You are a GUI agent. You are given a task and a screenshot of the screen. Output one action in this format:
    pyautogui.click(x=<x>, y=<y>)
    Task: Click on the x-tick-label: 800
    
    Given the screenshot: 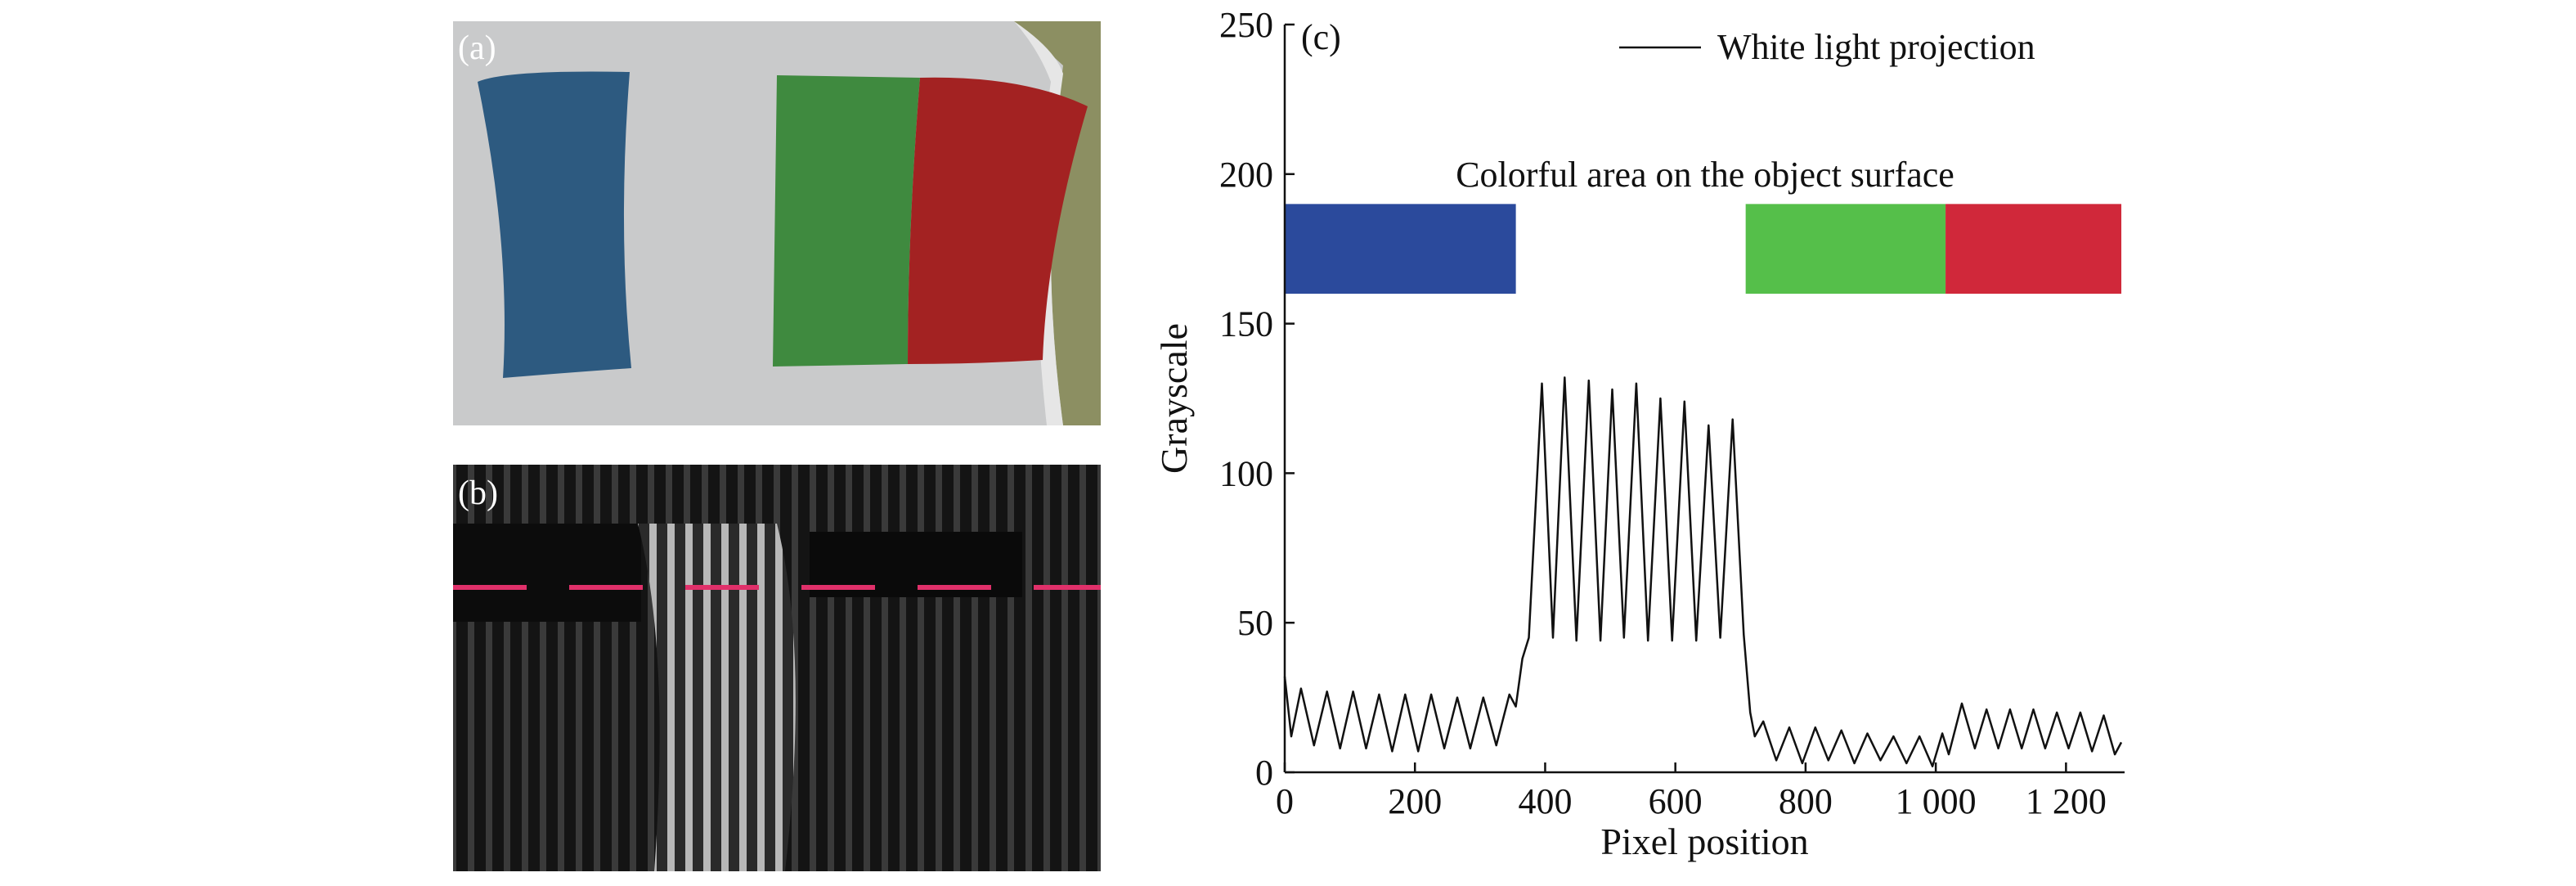 What is the action you would take?
    pyautogui.click(x=1806, y=801)
    